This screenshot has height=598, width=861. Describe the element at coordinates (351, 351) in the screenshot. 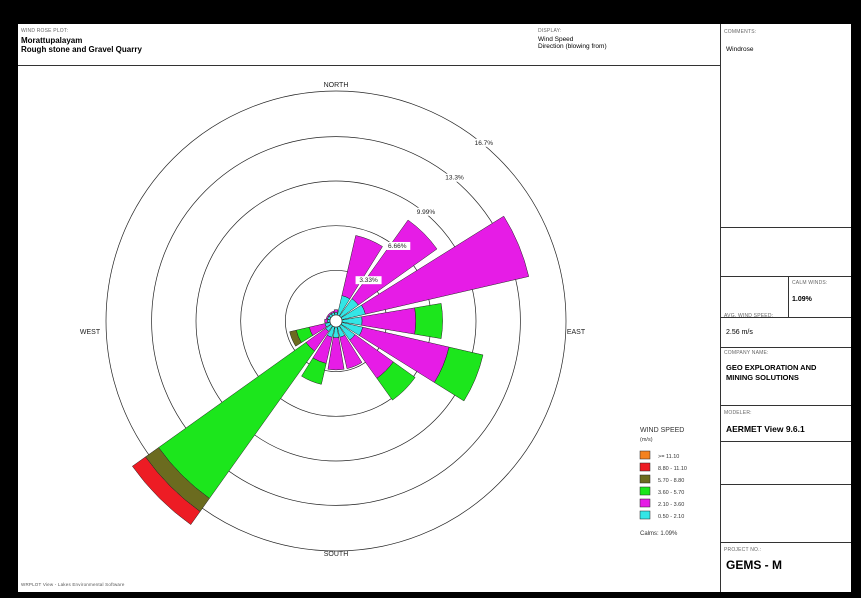

I see `petal-157.5-bin-1` at that location.